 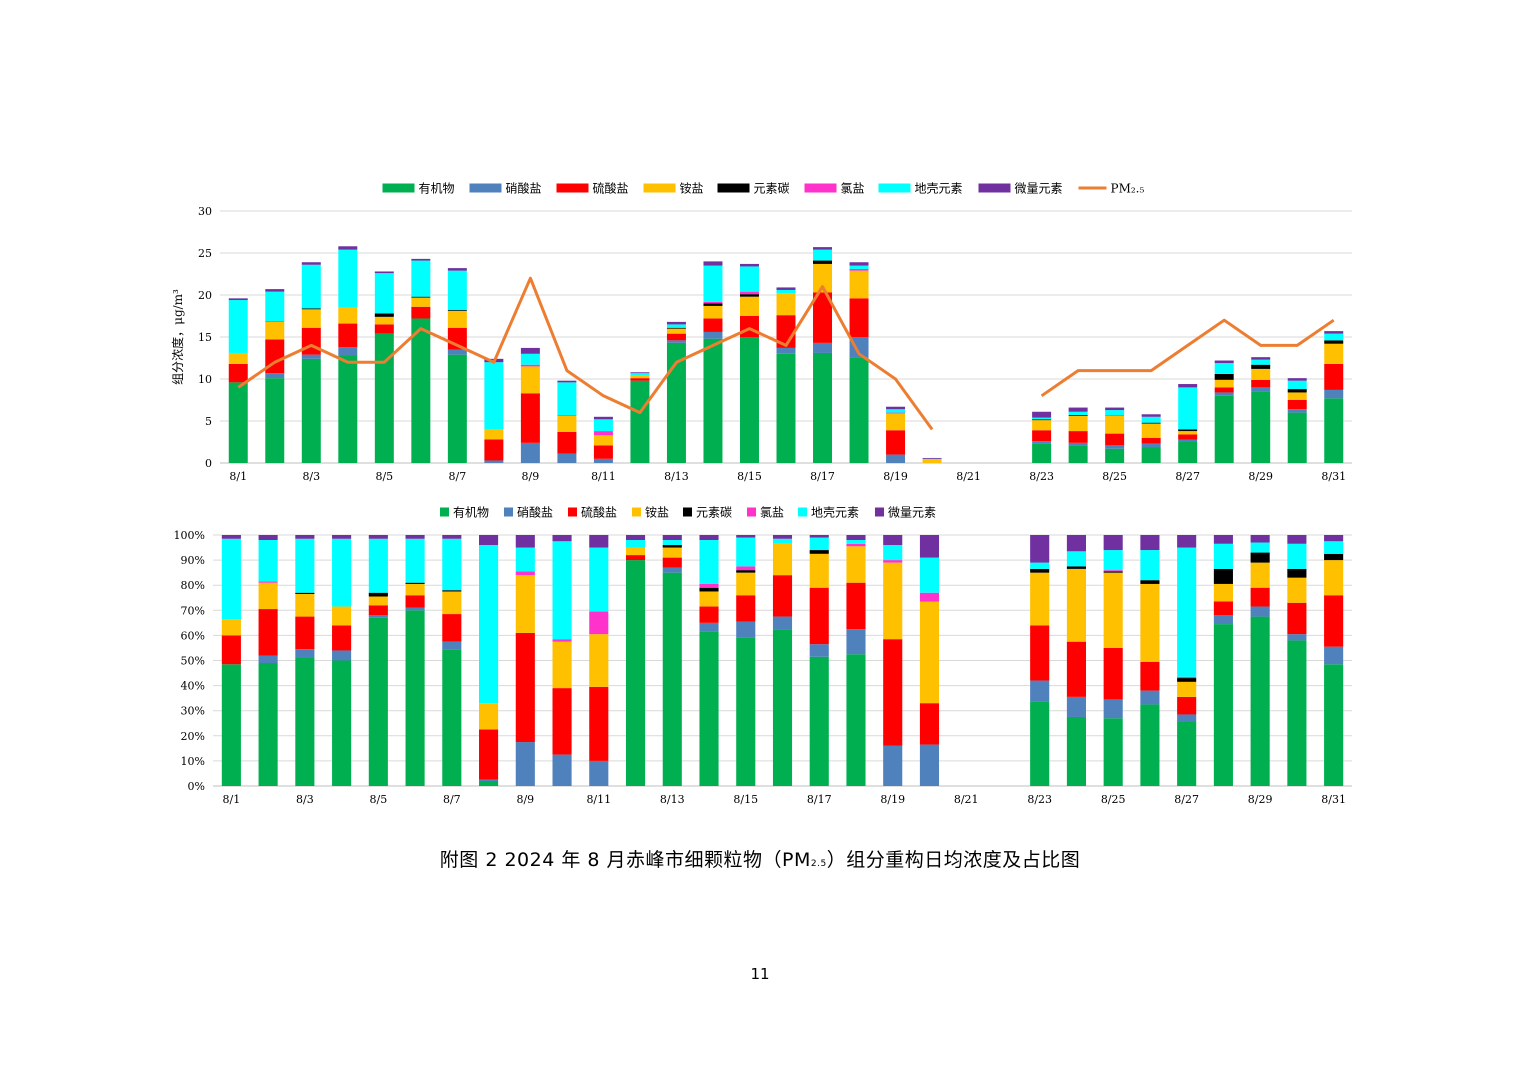 I want to click on y-tick-label: 20, so click(x=205, y=295).